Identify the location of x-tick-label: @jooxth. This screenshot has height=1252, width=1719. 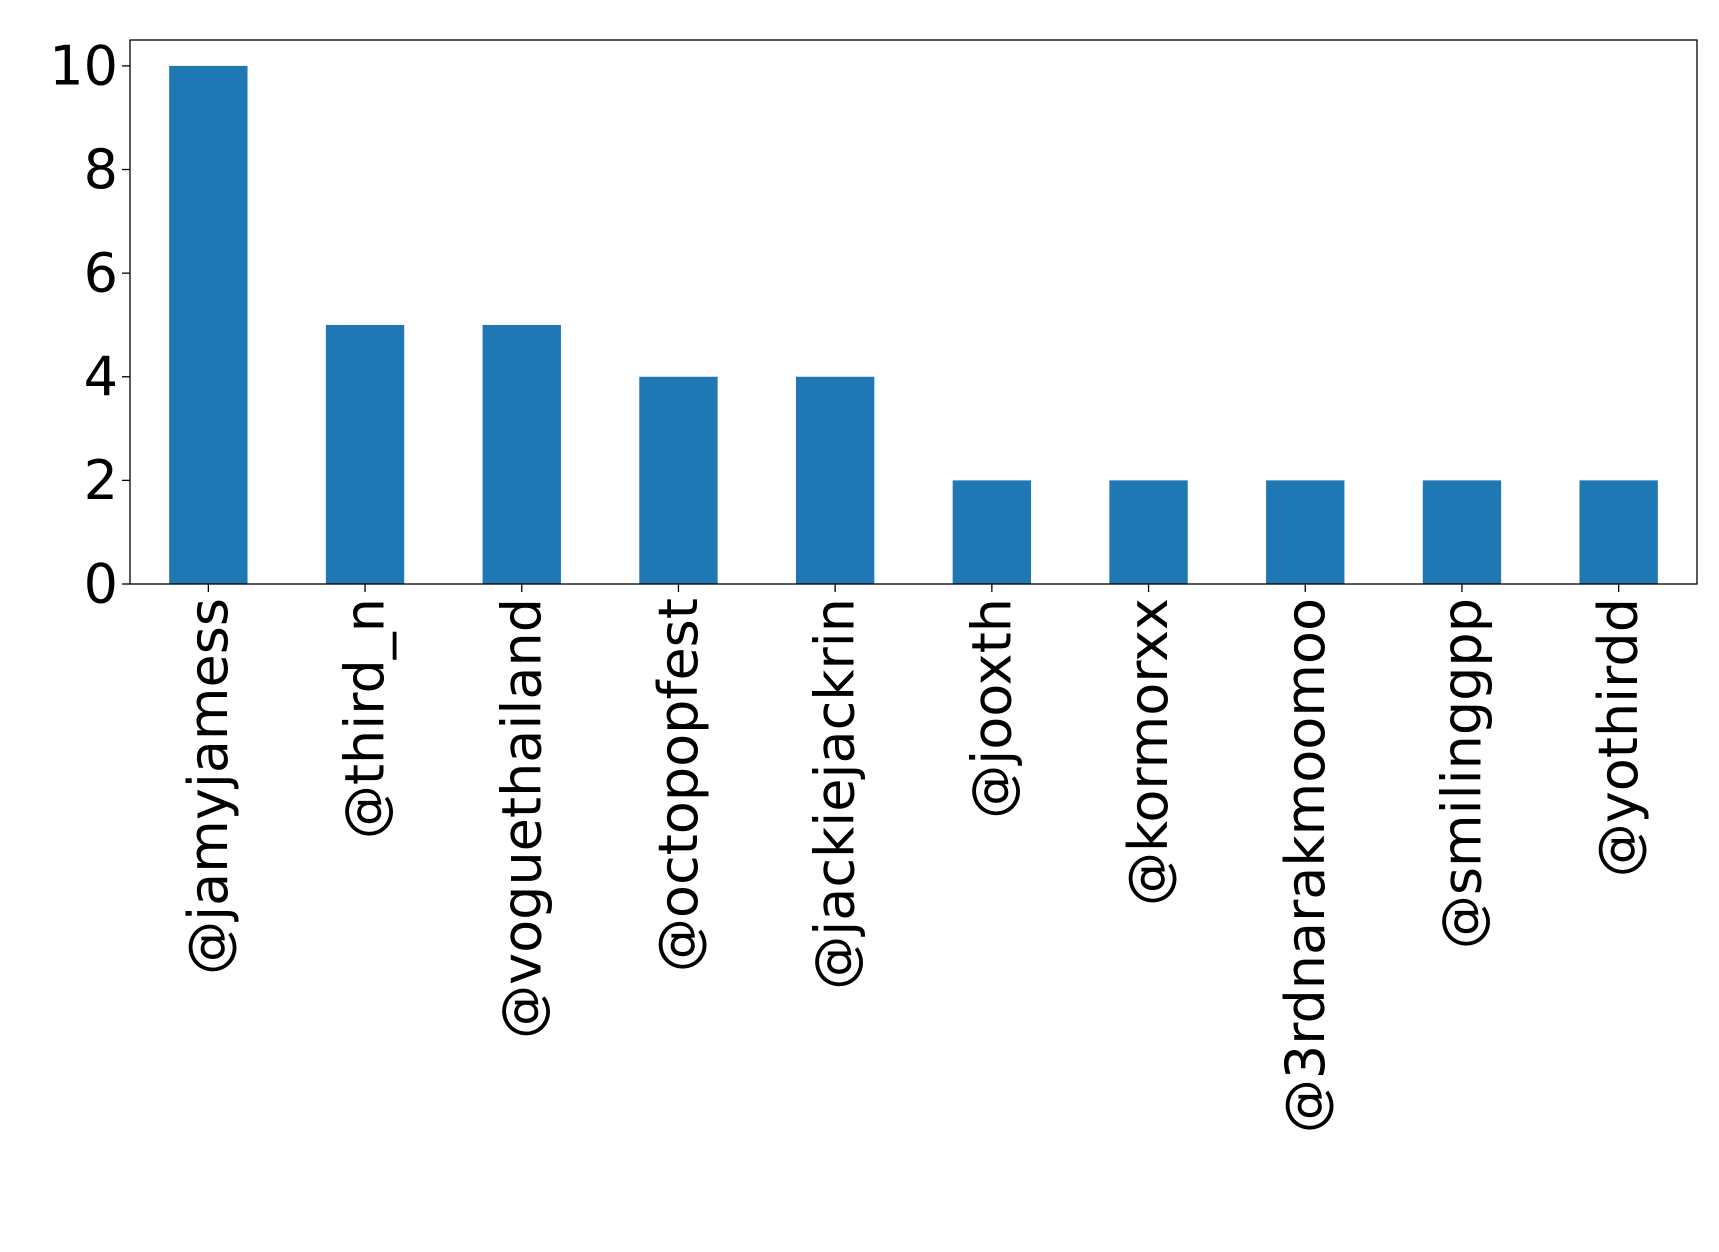
(991, 708).